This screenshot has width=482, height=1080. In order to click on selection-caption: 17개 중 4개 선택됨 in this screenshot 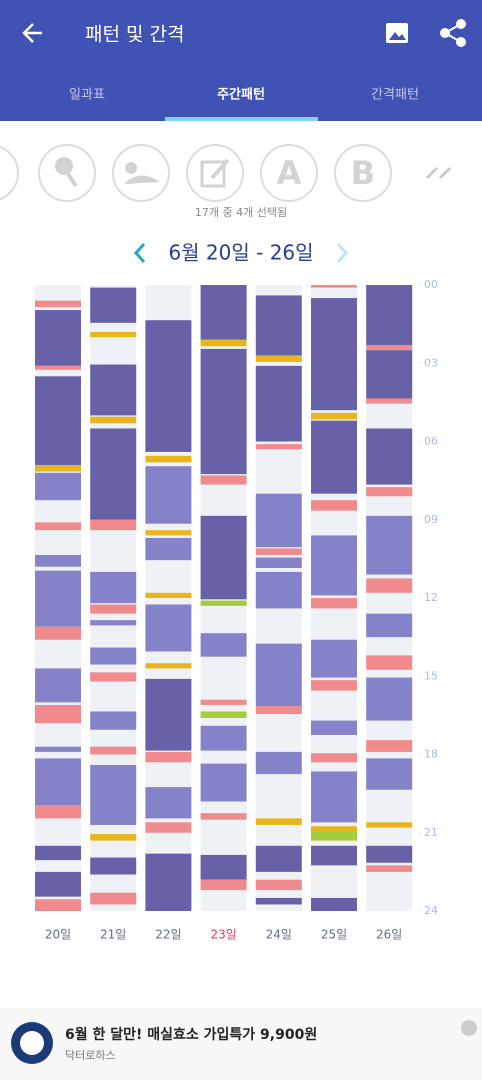, I will do `click(241, 212)`.